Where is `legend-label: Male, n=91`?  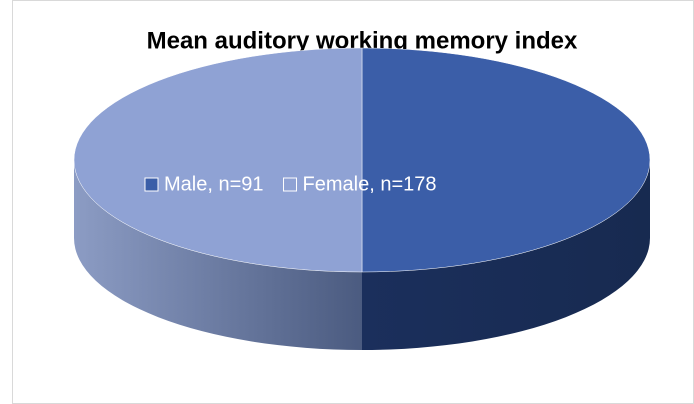
legend-label: Male, n=91 is located at coordinates (214, 184).